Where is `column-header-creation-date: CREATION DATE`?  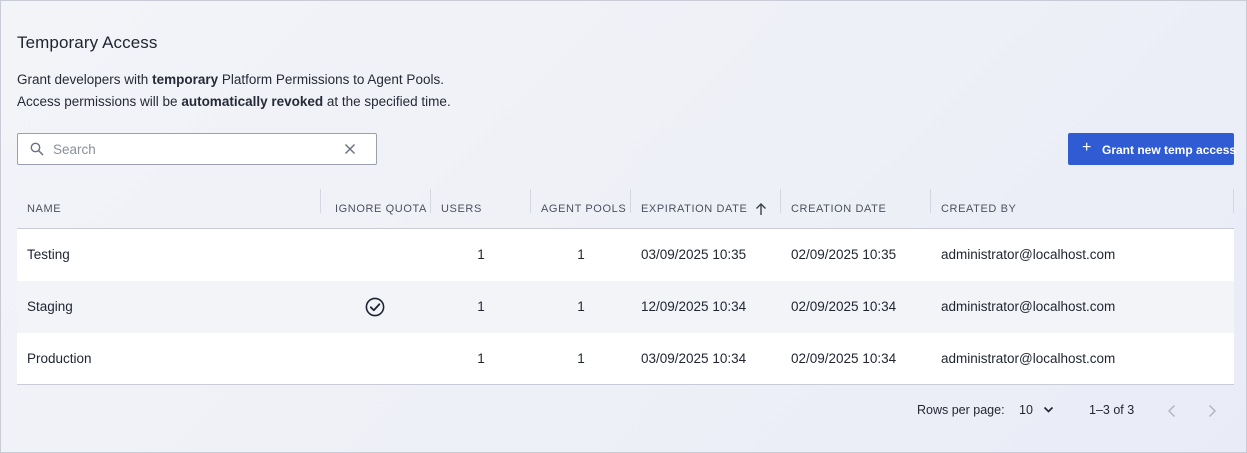
column-header-creation-date: CREATION DATE is located at coordinates (856, 209).